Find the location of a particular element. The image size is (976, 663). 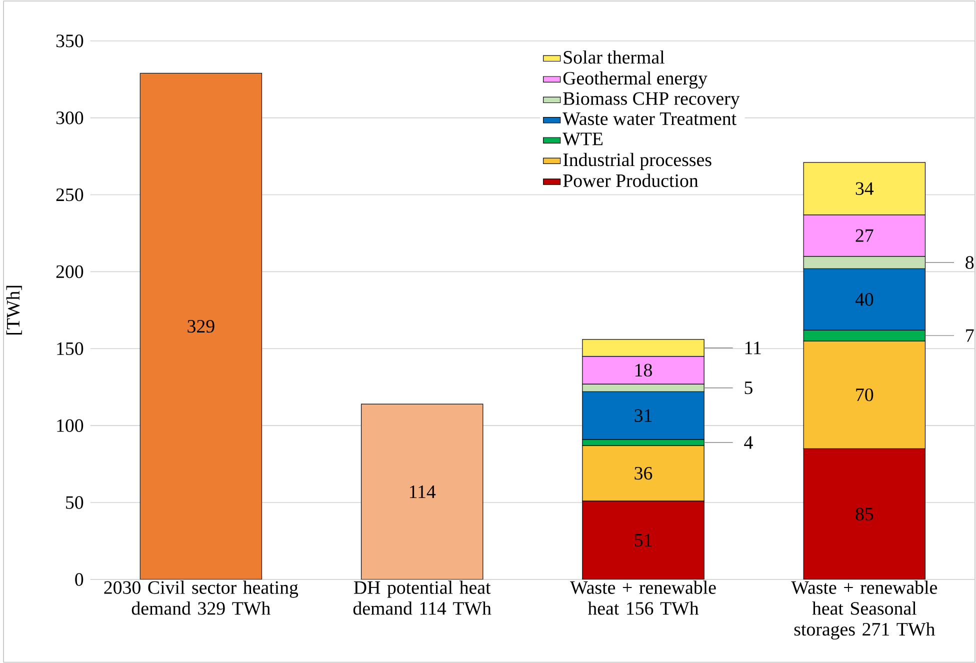

legend-label: WTE is located at coordinates (582, 139).